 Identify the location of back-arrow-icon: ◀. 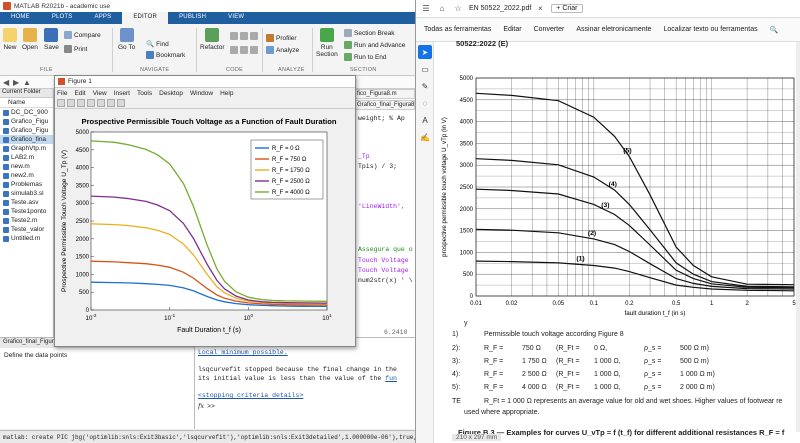
(6, 82).